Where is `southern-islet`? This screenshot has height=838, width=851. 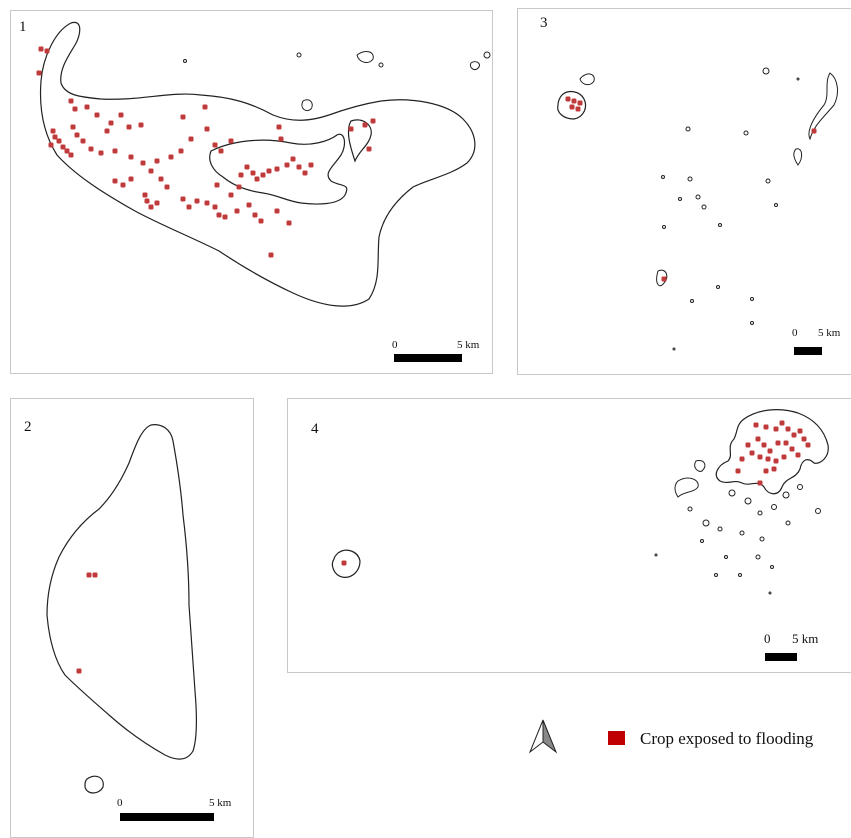
southern-islet is located at coordinates (94, 784).